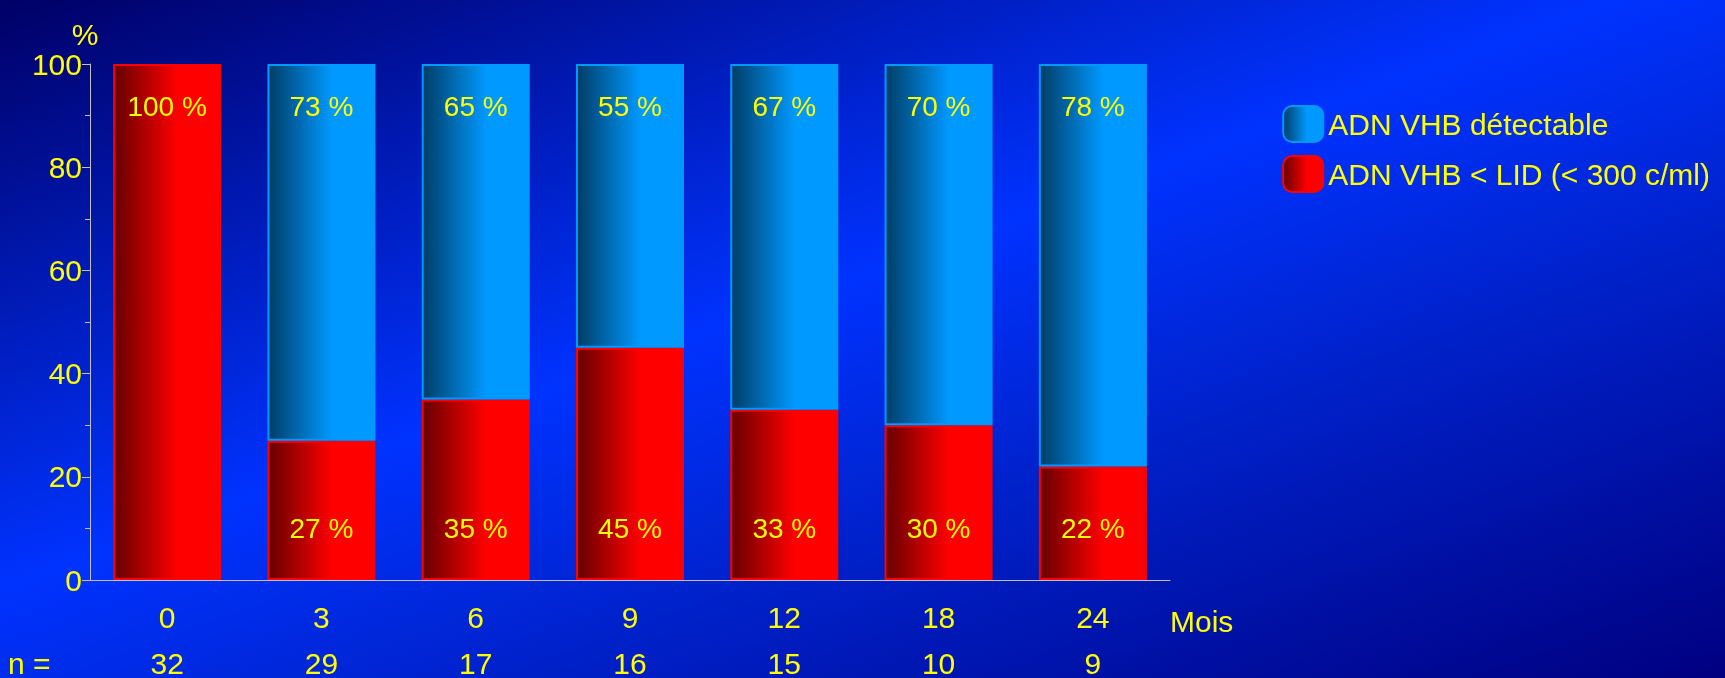 Image resolution: width=1725 pixels, height=678 pixels. Describe the element at coordinates (1093, 662) in the screenshot. I see `text: 9` at that location.